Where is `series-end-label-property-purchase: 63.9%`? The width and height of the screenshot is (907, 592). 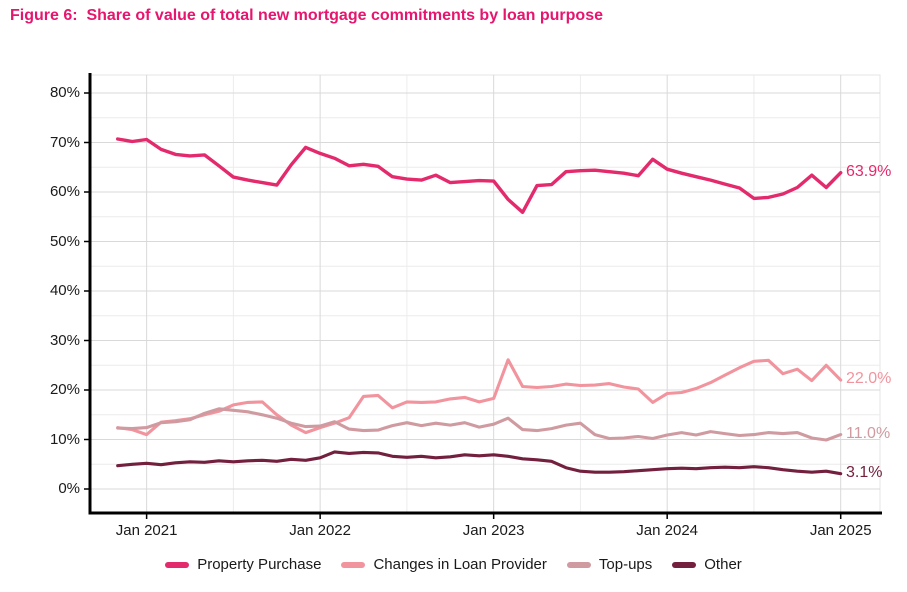 series-end-label-property-purchase: 63.9% is located at coordinates (869, 171).